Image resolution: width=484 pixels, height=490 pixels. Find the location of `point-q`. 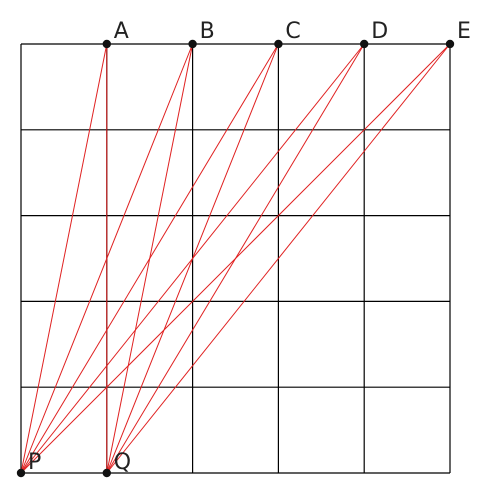

point-q is located at coordinates (107, 473).